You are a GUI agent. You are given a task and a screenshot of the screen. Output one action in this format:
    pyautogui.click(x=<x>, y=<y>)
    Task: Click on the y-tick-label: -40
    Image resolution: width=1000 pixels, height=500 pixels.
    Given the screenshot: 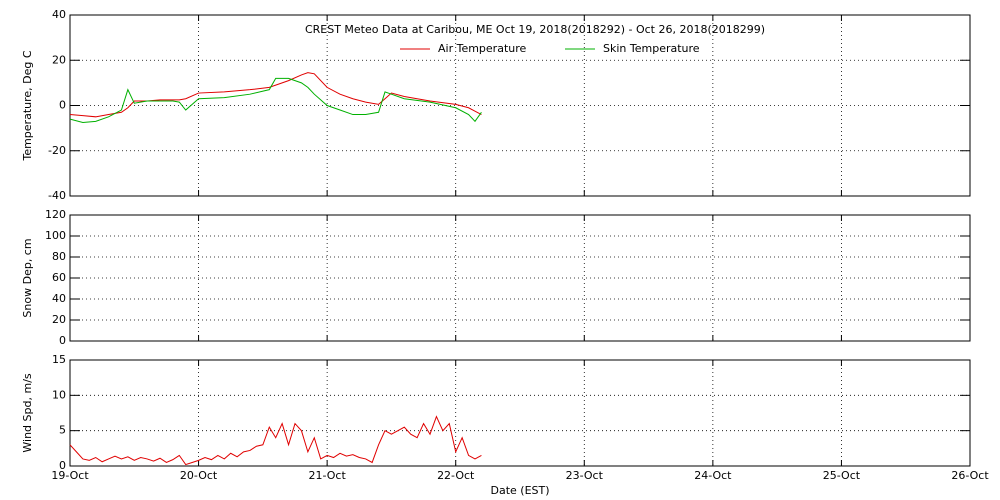 What is the action you would take?
    pyautogui.click(x=57, y=195)
    